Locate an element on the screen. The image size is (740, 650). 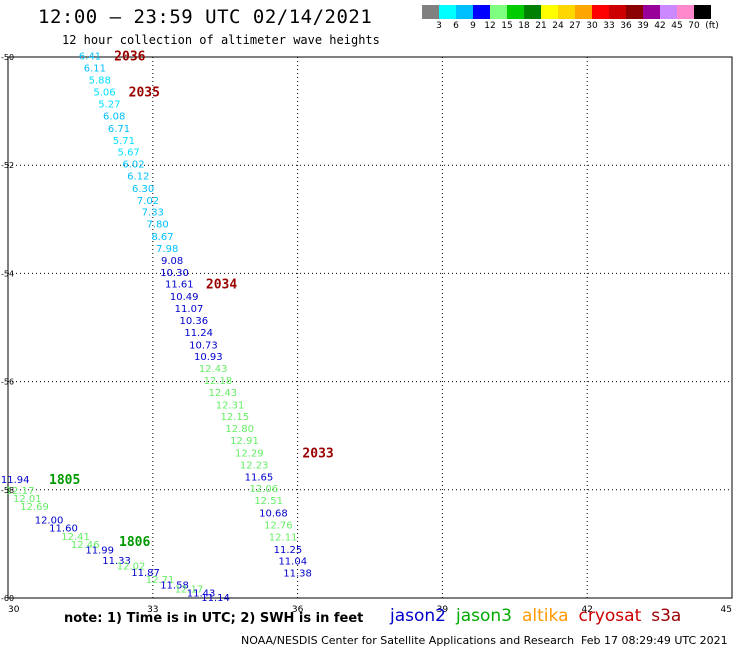
y-tick-label: -56 is located at coordinates (7, 382).